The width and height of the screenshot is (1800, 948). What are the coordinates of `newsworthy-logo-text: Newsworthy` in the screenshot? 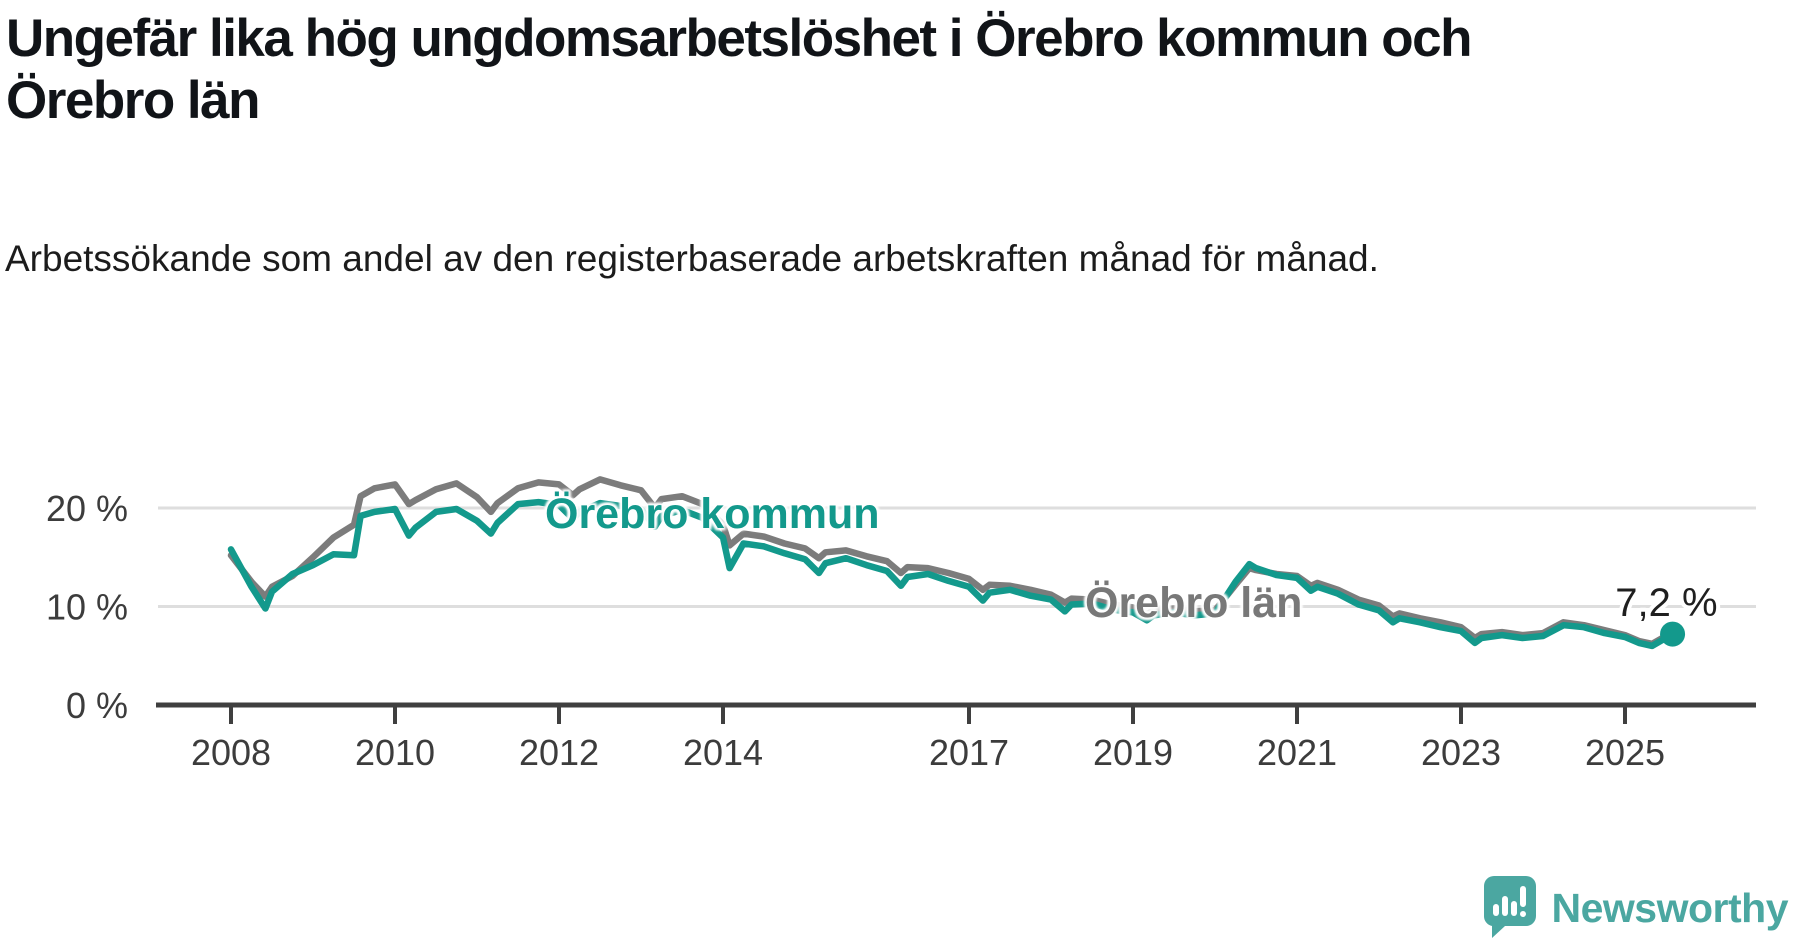 It's located at (1670, 907).